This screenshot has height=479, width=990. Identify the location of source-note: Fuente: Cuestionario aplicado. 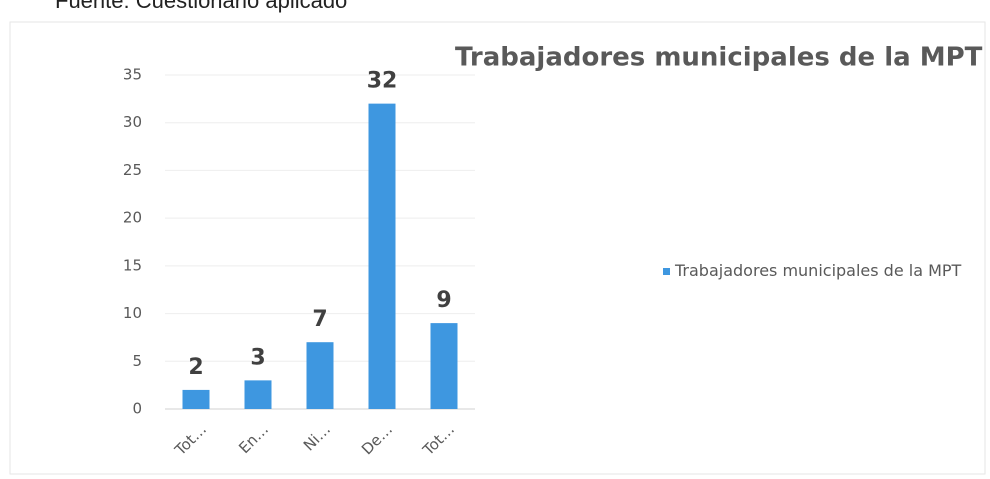
(201, 6).